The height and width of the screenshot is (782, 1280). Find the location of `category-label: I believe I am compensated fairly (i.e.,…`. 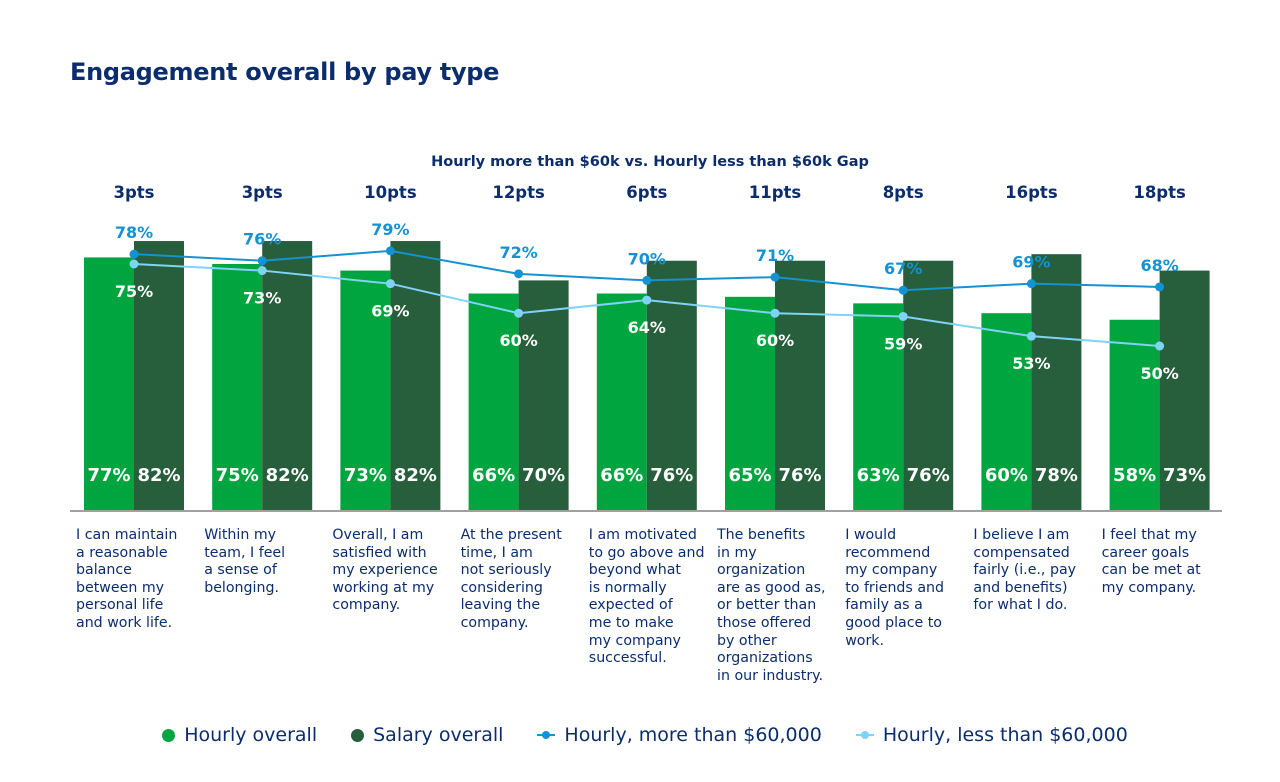

category-label: I believe I am compensated fairly (i.e.,… is located at coordinates (1025, 570).